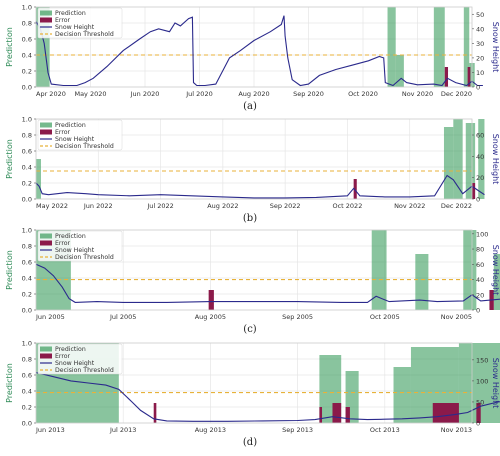  What do you see at coordinates (480, 44) in the screenshot?
I see `y-tick-label-right: 30` at bounding box center [480, 44].